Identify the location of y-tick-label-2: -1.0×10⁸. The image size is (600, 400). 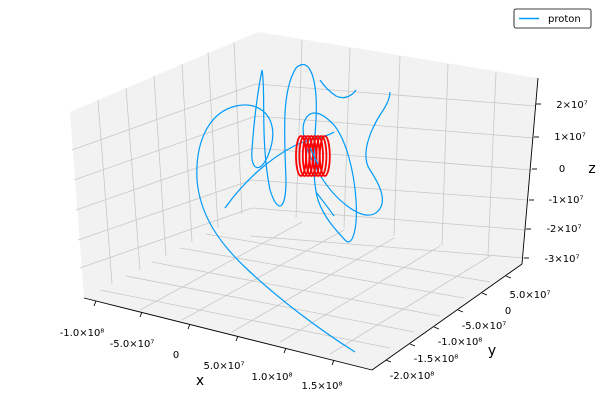
(460, 342).